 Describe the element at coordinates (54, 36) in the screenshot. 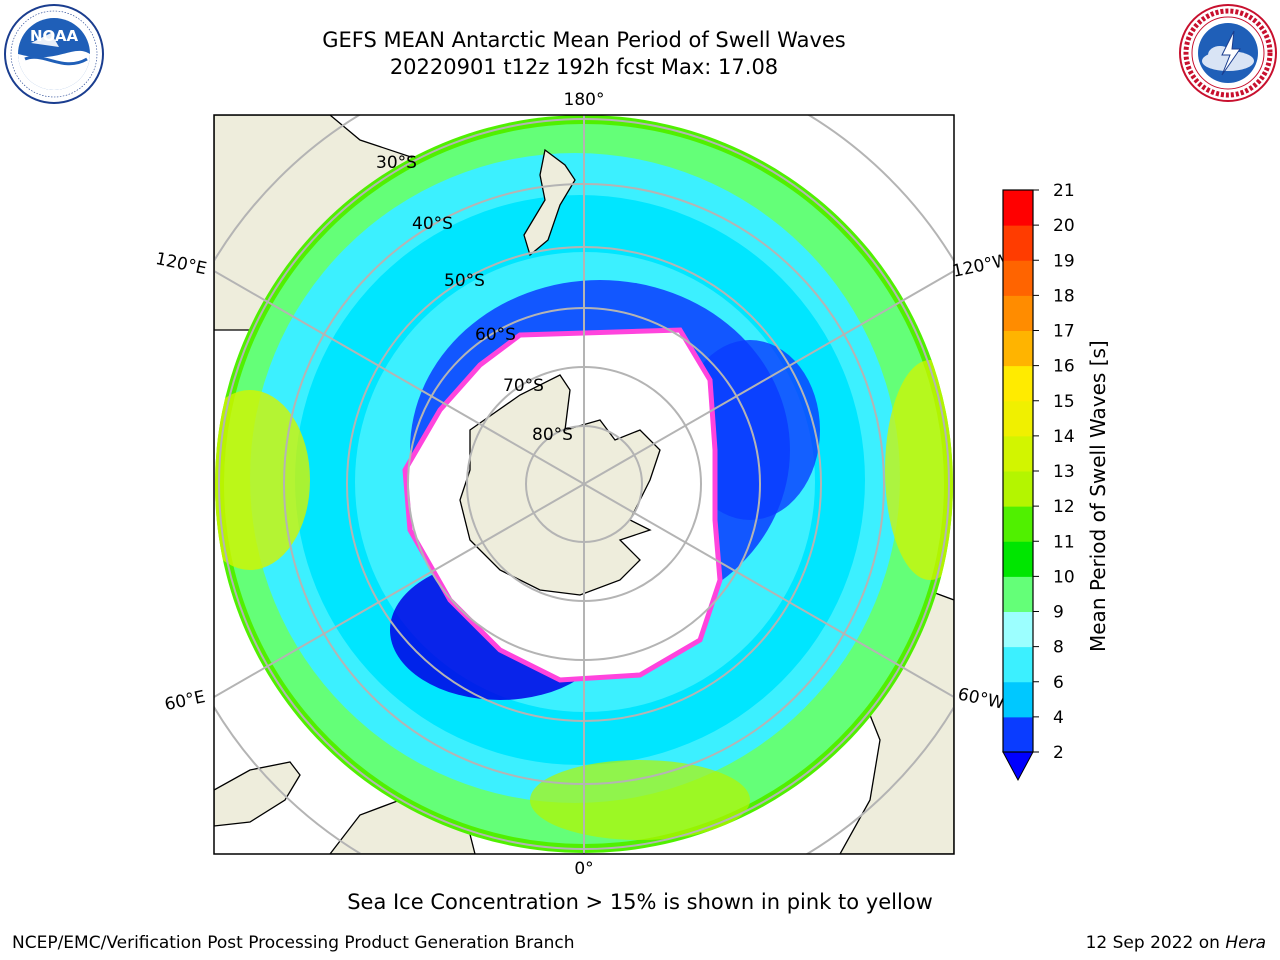

I see `svg-text: NOAA` at that location.